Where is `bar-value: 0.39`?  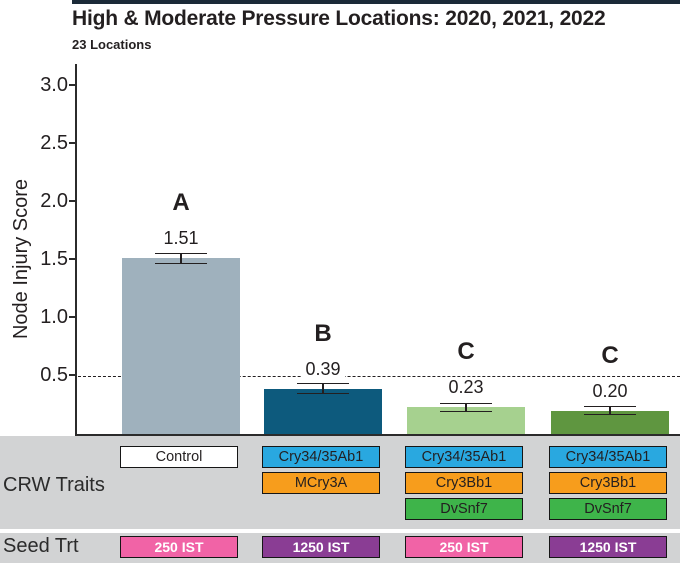
bar-value: 0.39 is located at coordinates (323, 369).